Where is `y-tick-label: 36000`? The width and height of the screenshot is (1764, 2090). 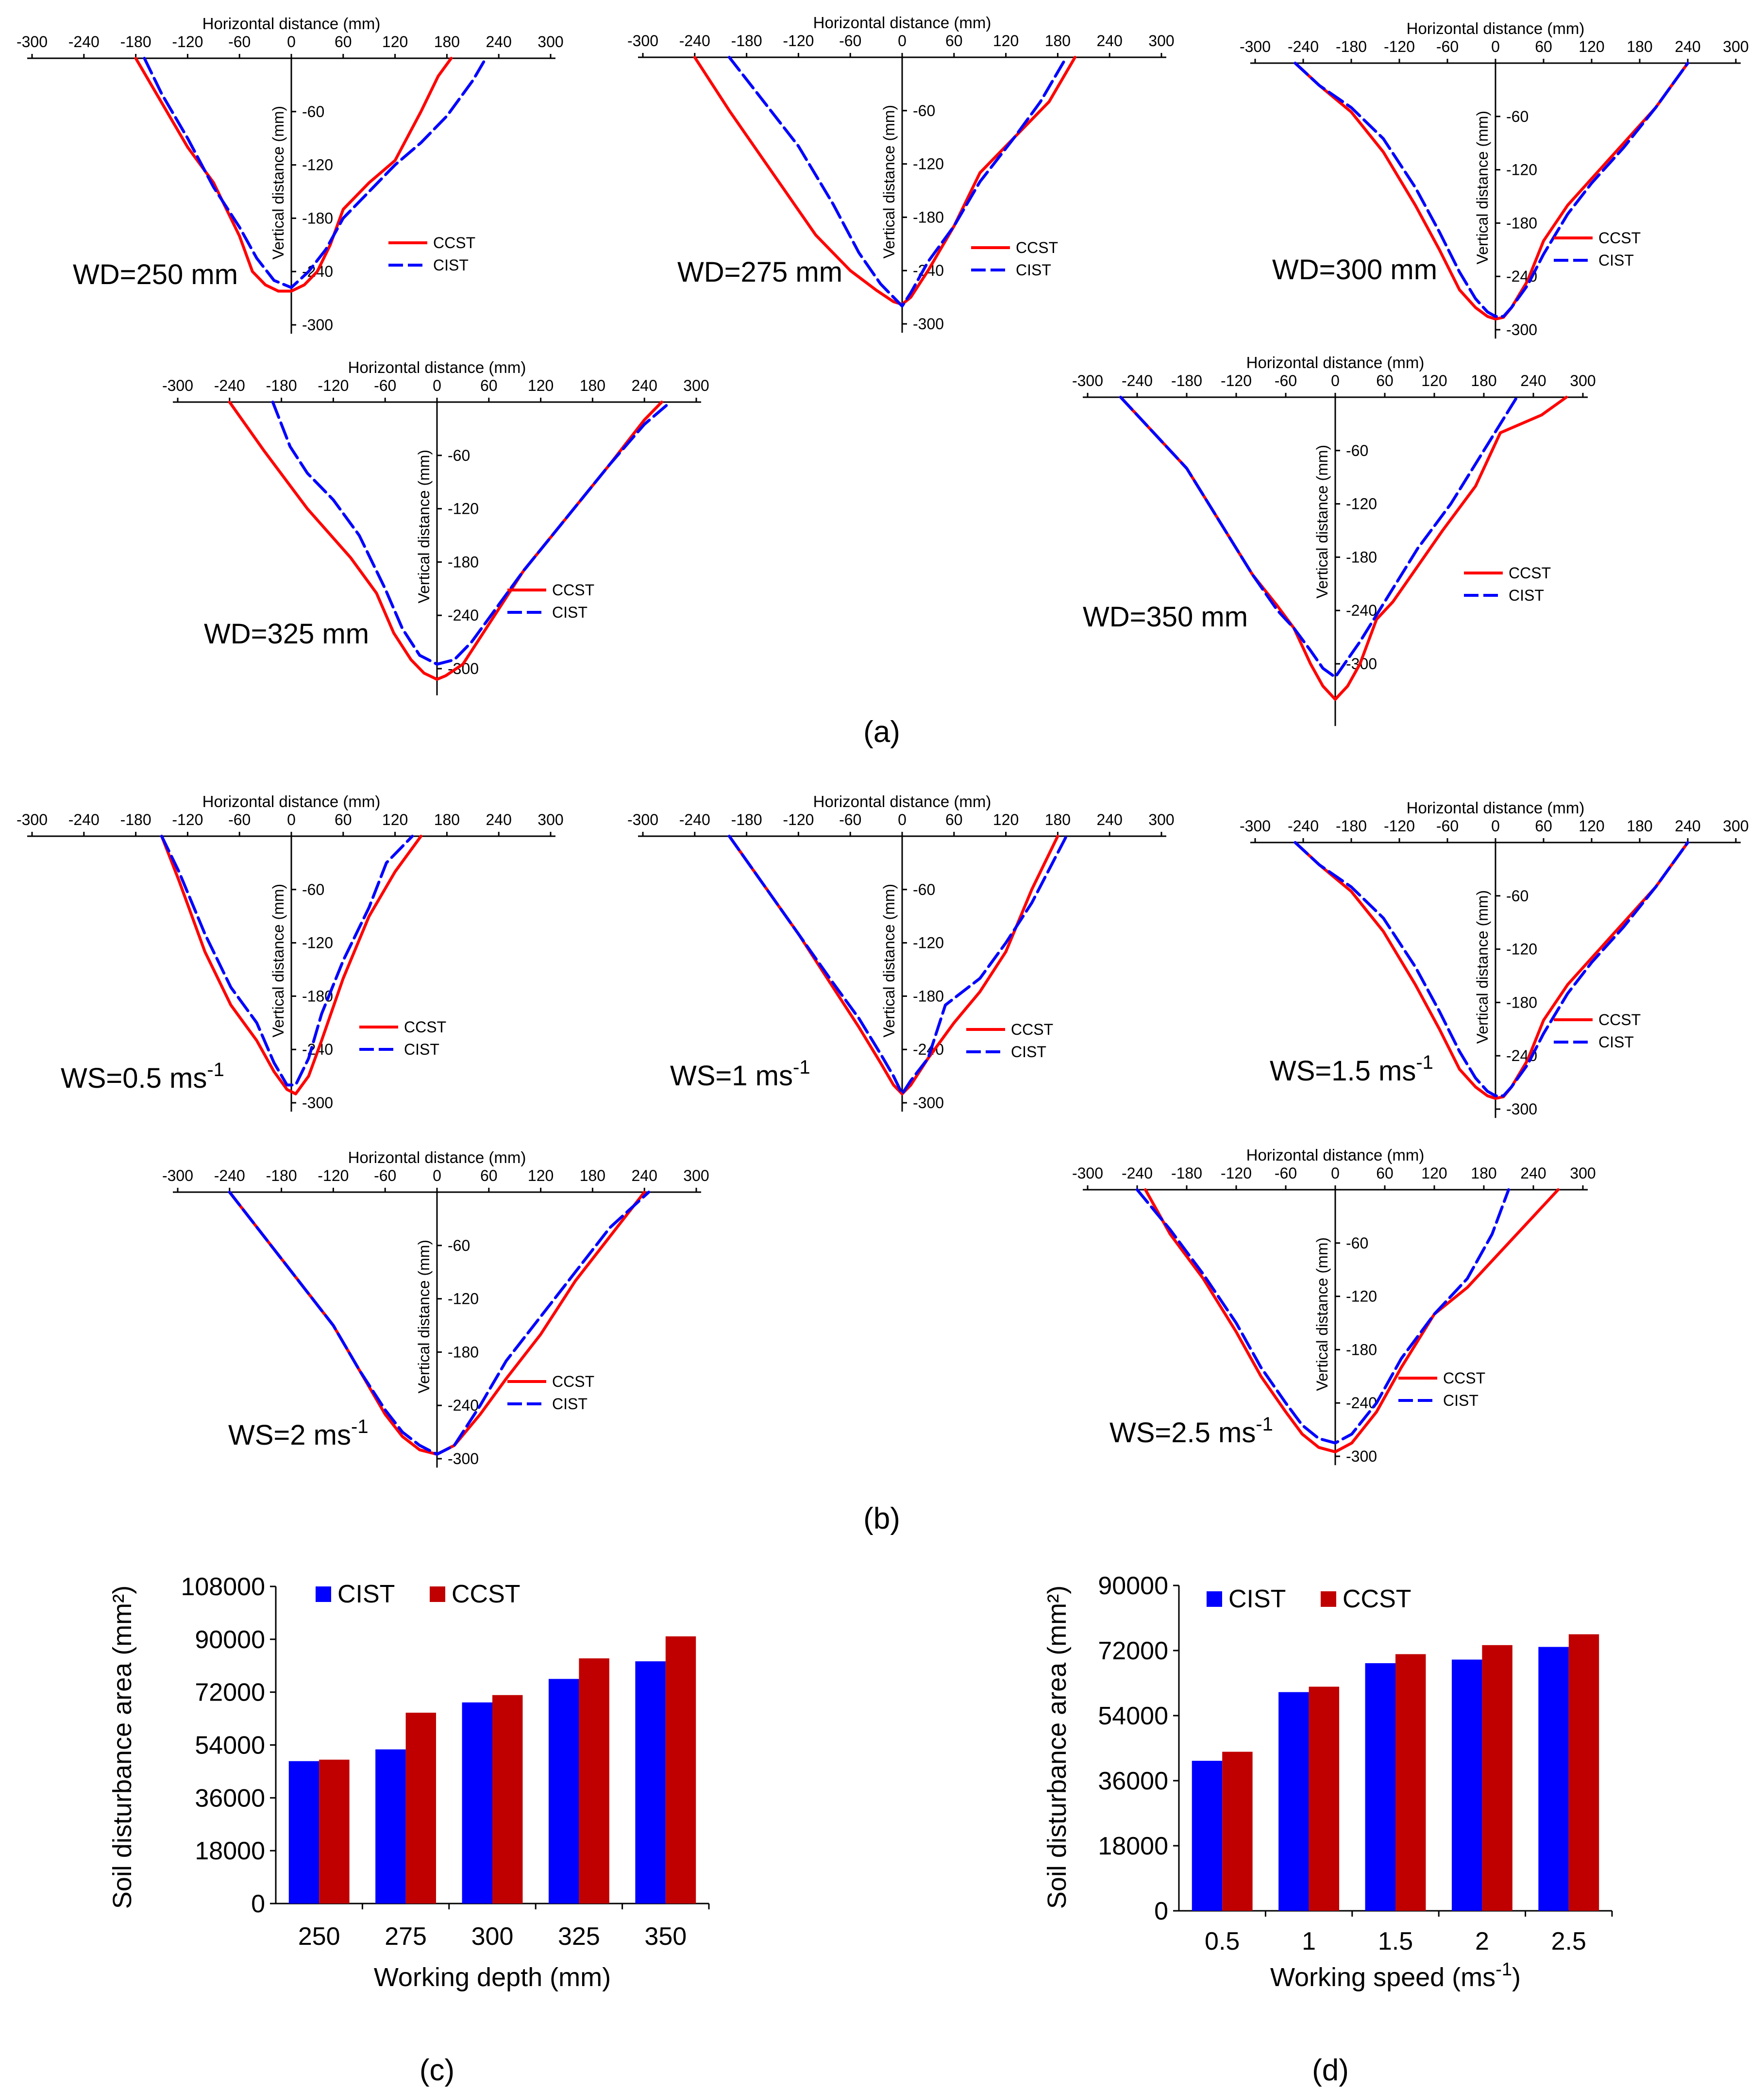 y-tick-label: 36000 is located at coordinates (230, 1798).